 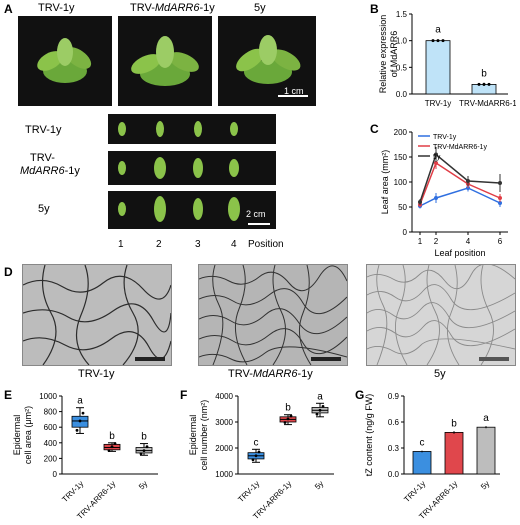 I want to click on x-tick-label: 6, so click(x=500, y=241).